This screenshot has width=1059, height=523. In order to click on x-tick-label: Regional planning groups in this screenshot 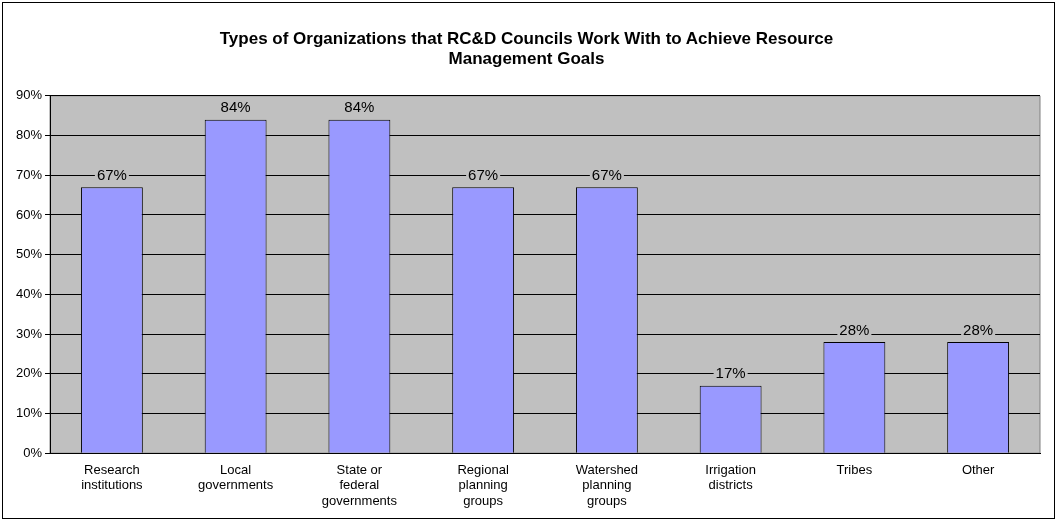, I will do `click(483, 484)`.